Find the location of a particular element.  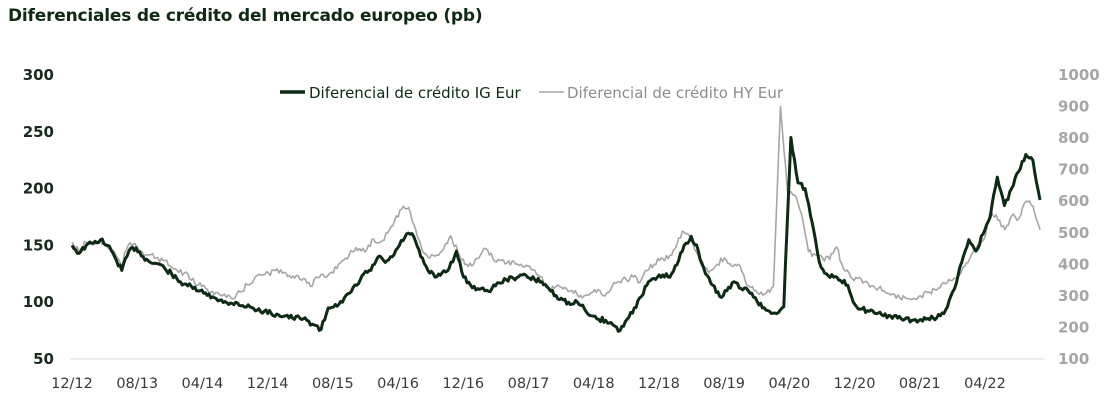

y-left-tick-label: 300 is located at coordinates (38, 75).